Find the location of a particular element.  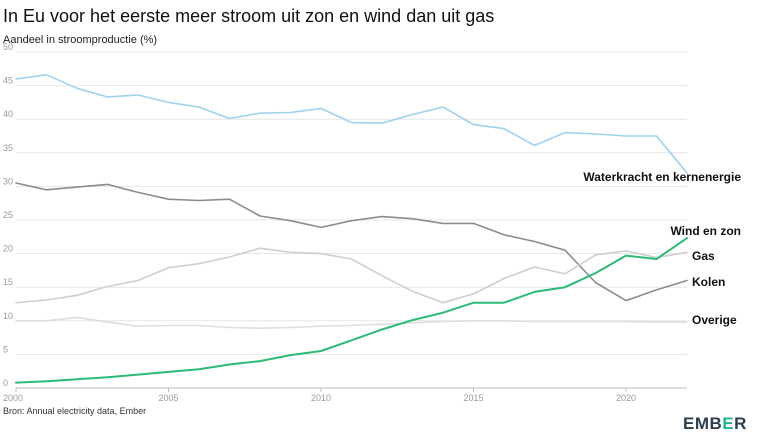

y-axis-label: Aandeel in stroomproductie (%) is located at coordinates (80, 40).